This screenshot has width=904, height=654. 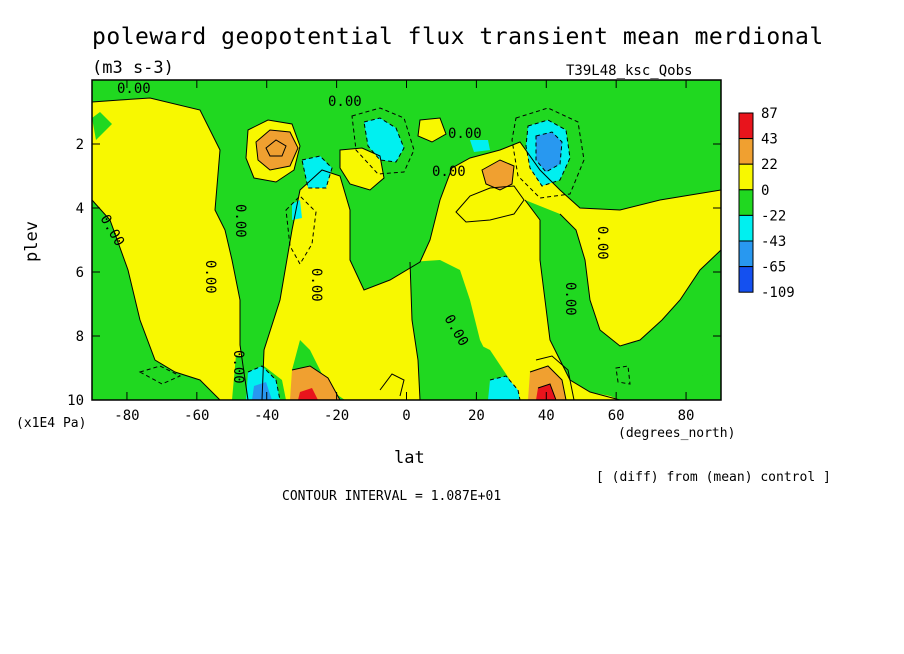 What do you see at coordinates (80, 209) in the screenshot?
I see `y-tick-label: 4` at bounding box center [80, 209].